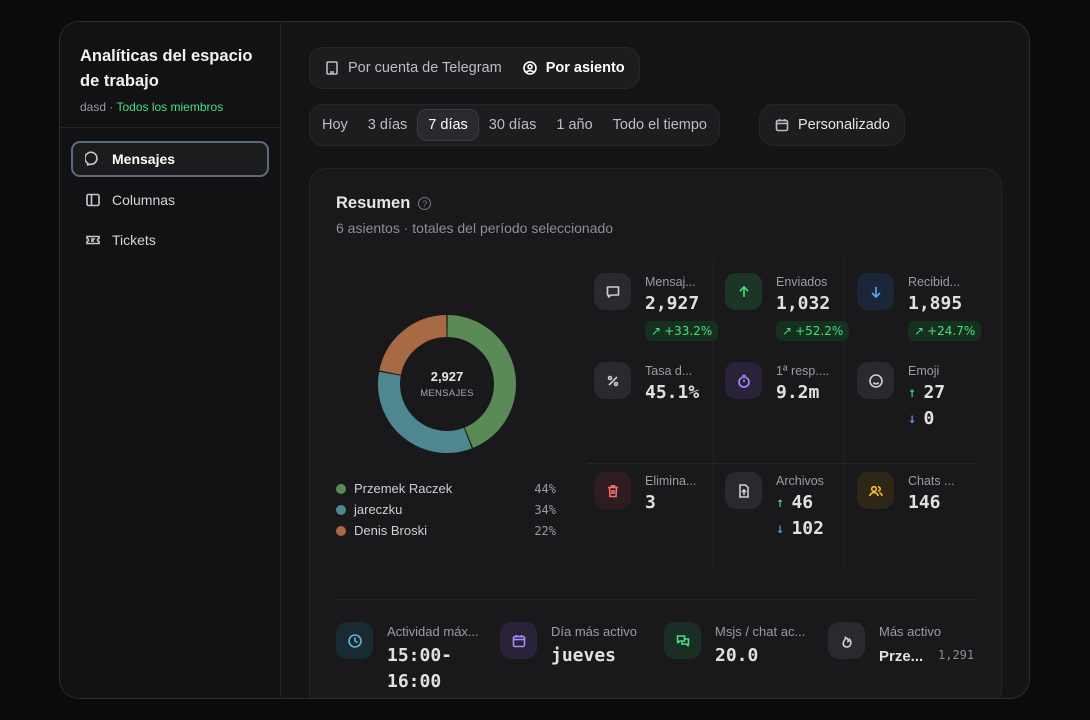  Describe the element at coordinates (790, 318) in the screenshot. I see `stat-sent: Enviados 1,032 ↗ +52.2%` at that location.